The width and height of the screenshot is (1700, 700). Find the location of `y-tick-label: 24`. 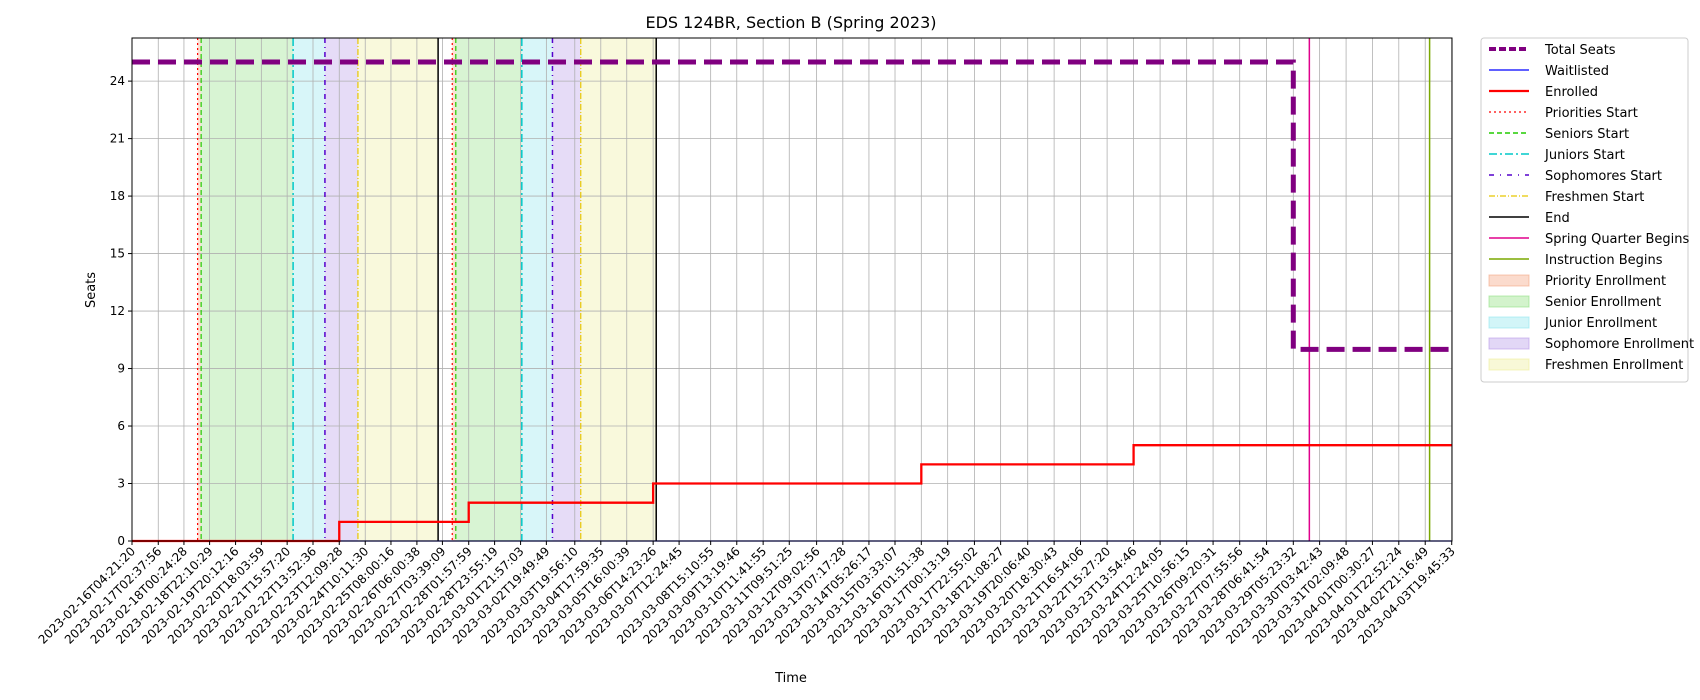

y-tick-label: 24 is located at coordinates (117, 81).